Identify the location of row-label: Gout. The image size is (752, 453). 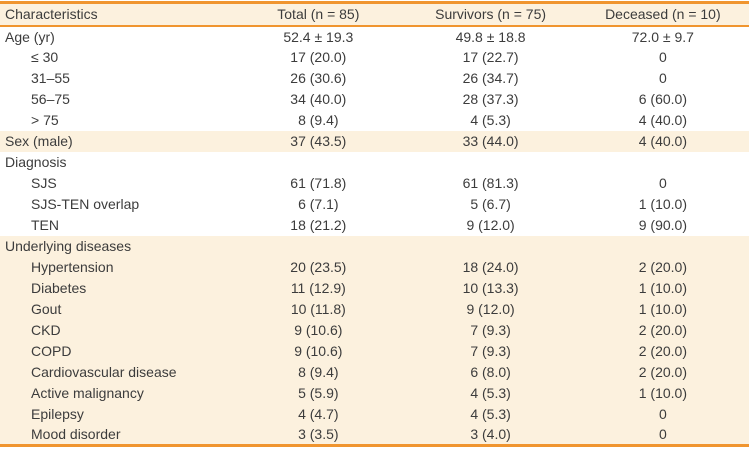
(46, 309).